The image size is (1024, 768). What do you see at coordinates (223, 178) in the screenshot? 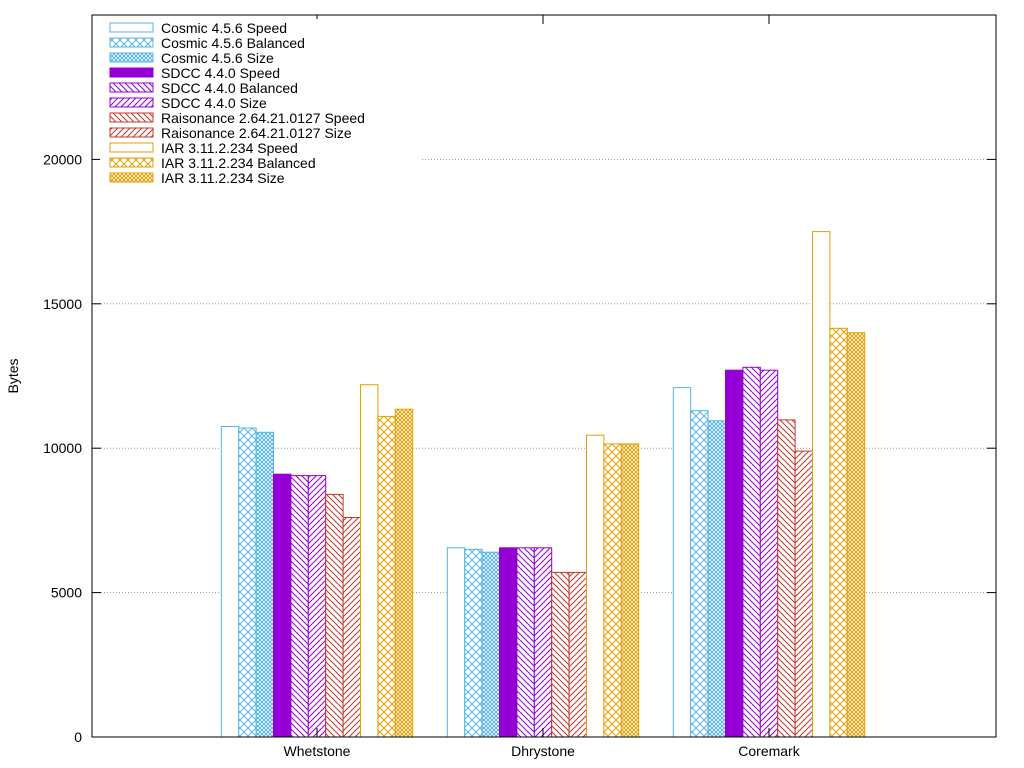
I see `legend-label: IAR 3.11.2.234 Size` at bounding box center [223, 178].